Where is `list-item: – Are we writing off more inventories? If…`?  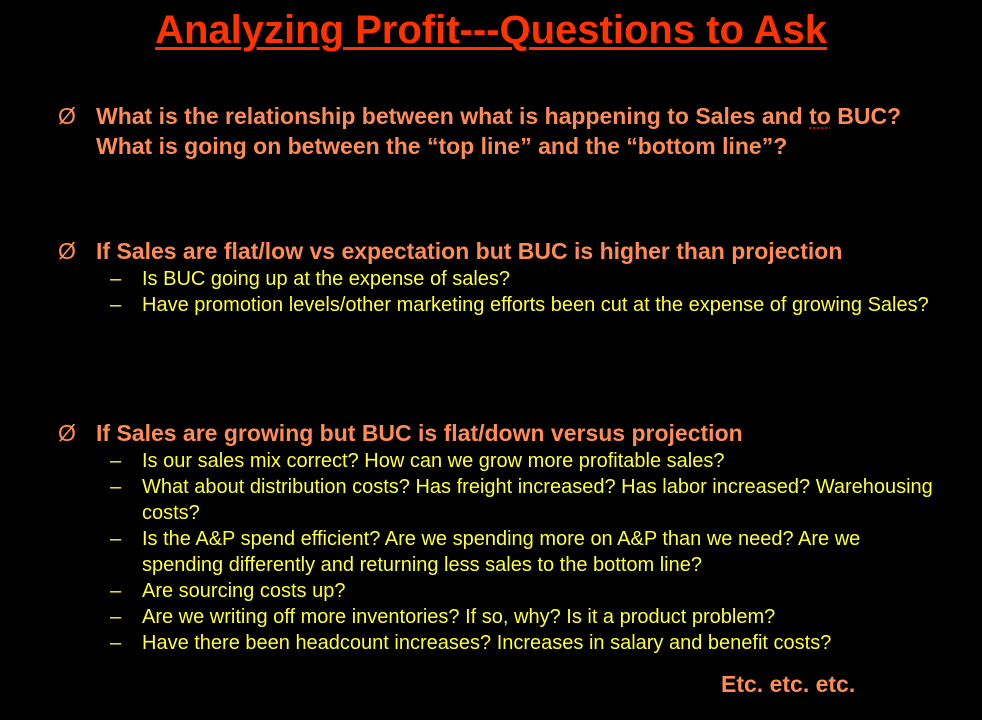 list-item: – Are we writing off more inventories? If… is located at coordinates (498, 617).